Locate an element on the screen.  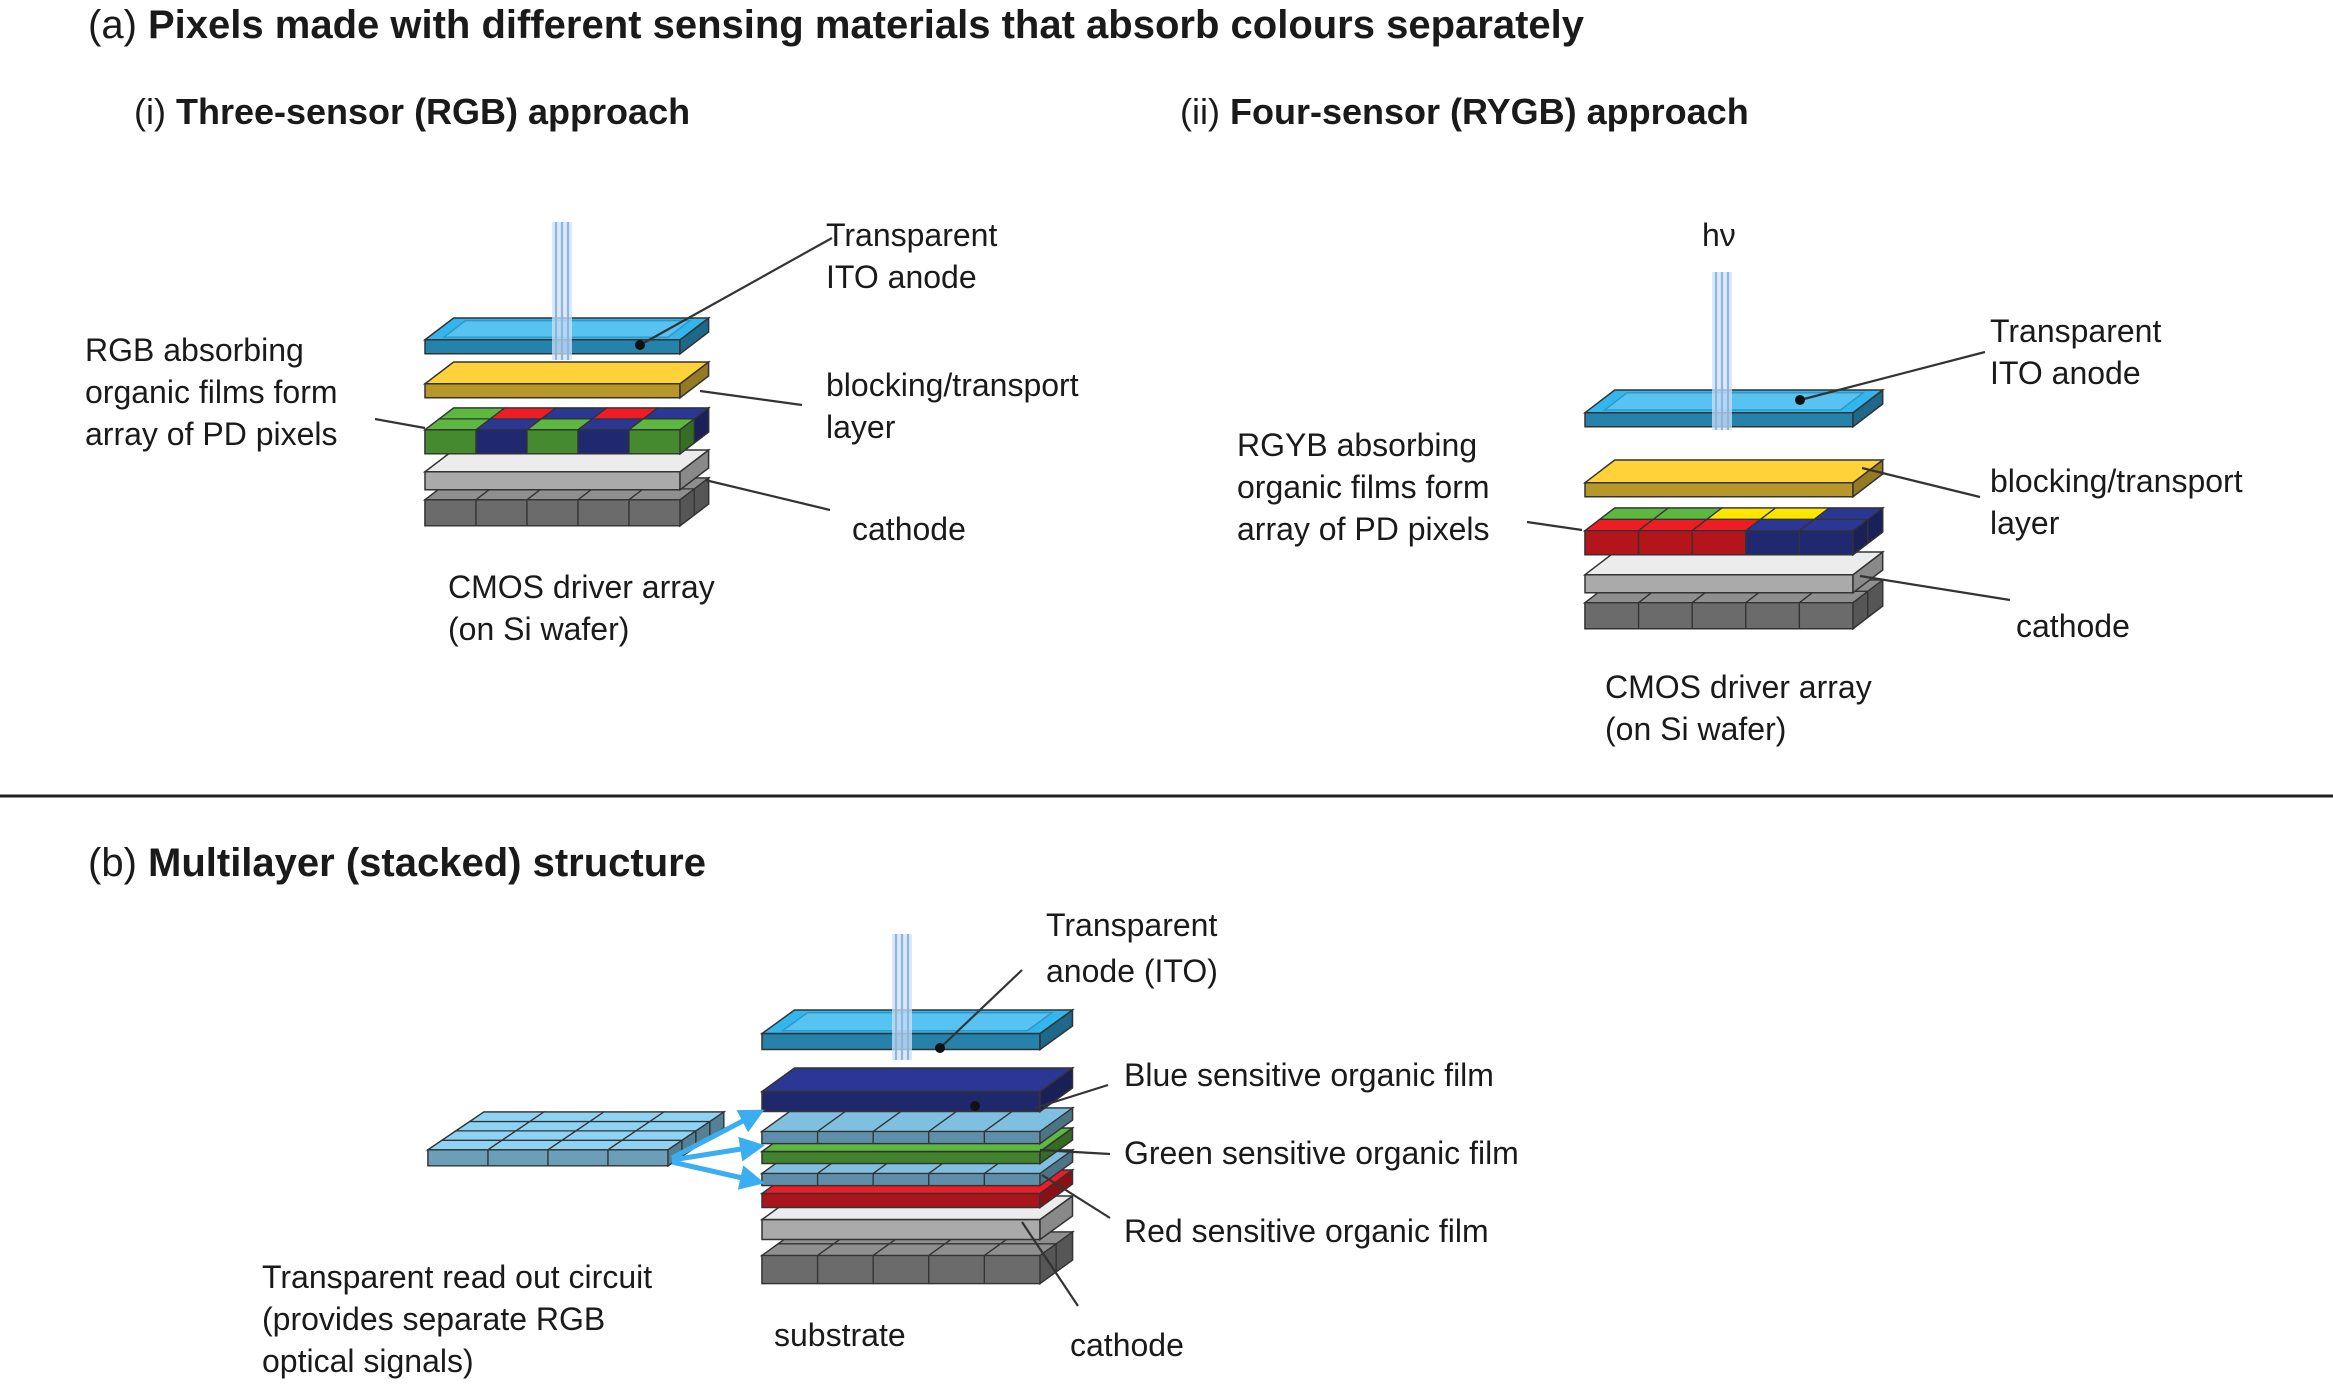
rygb-light-label: hν is located at coordinates (1719, 235).